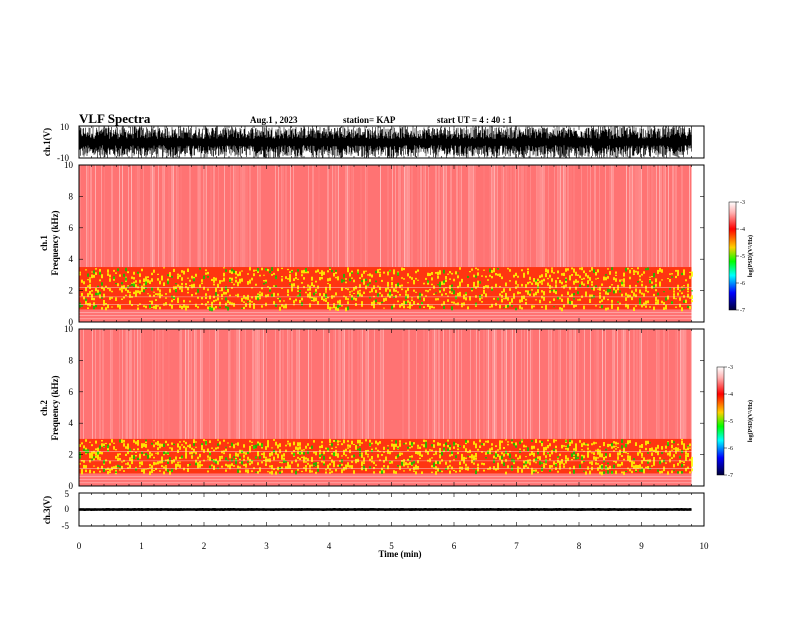 The width and height of the screenshot is (792, 617). What do you see at coordinates (67, 509) in the screenshot?
I see `ch3-ytick-mid: 0` at bounding box center [67, 509].